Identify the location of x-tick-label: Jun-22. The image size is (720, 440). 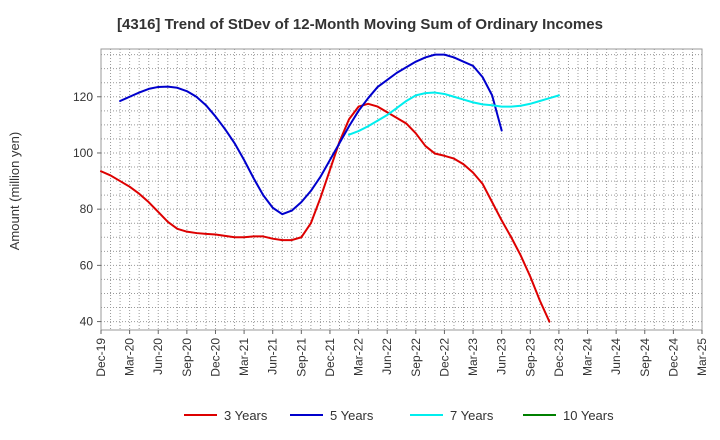
(387, 356).